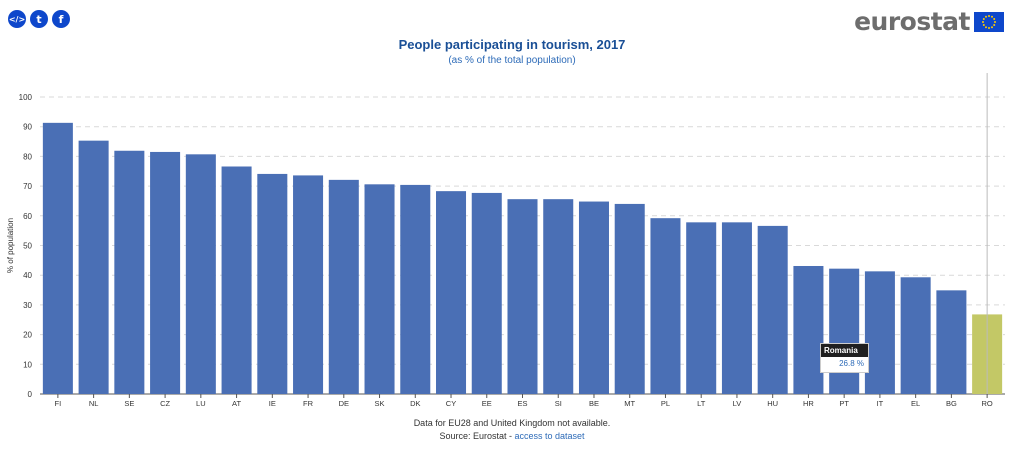  I want to click on x-tick-label: BG, so click(951, 403).